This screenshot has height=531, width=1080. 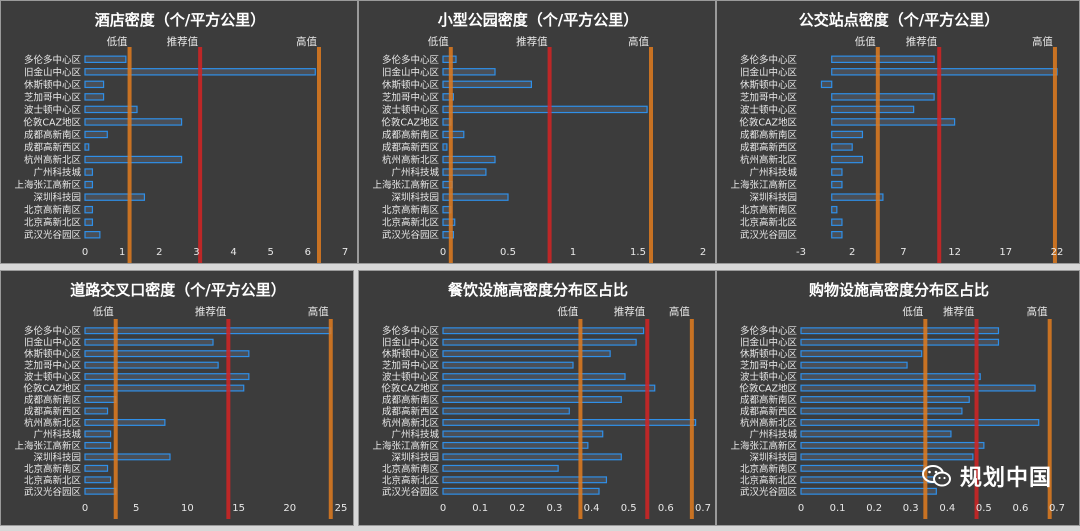 I want to click on tick-label: 0.5, so click(x=508, y=252).